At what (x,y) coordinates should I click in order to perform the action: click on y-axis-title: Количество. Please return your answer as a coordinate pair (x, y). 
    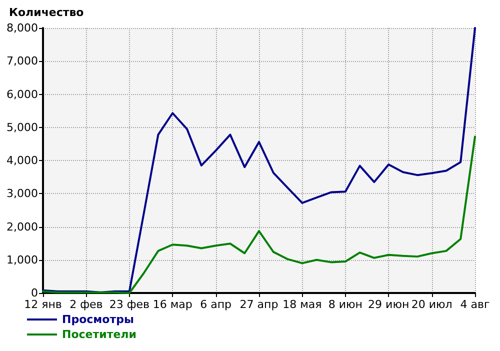
    Looking at the image, I should click on (46, 12).